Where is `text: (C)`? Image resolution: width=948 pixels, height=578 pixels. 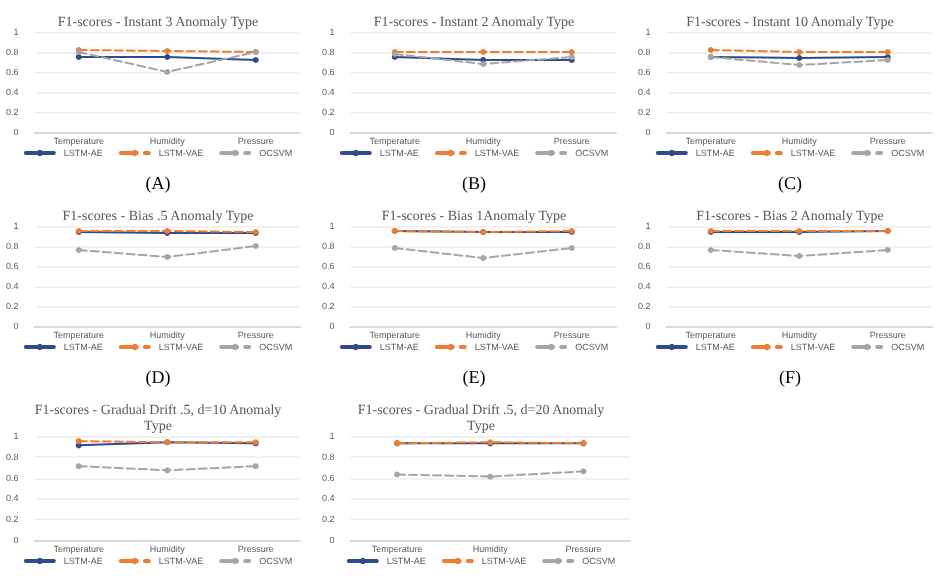 text: (C) is located at coordinates (790, 183).